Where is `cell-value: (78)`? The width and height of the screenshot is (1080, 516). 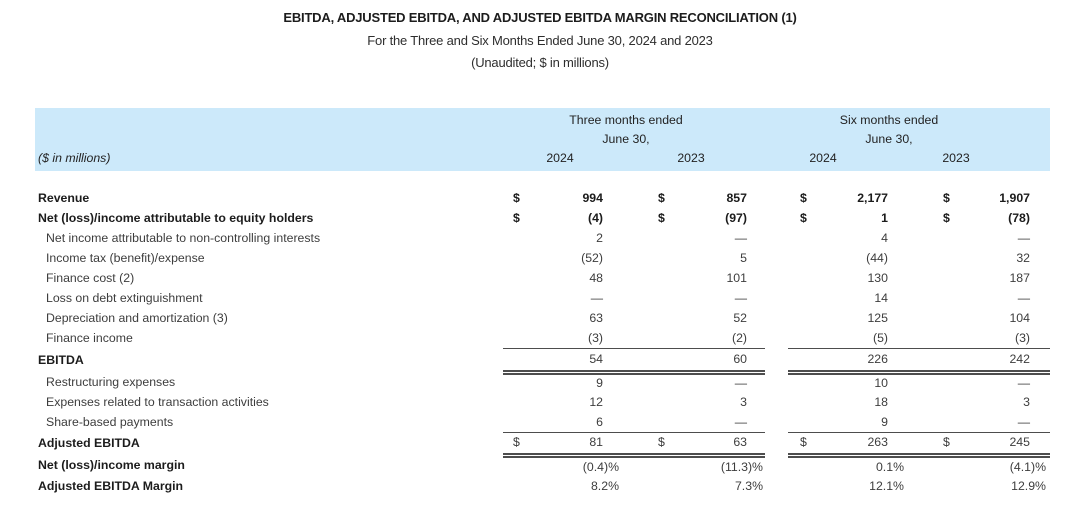
cell-value: (78) is located at coordinates (1019, 217).